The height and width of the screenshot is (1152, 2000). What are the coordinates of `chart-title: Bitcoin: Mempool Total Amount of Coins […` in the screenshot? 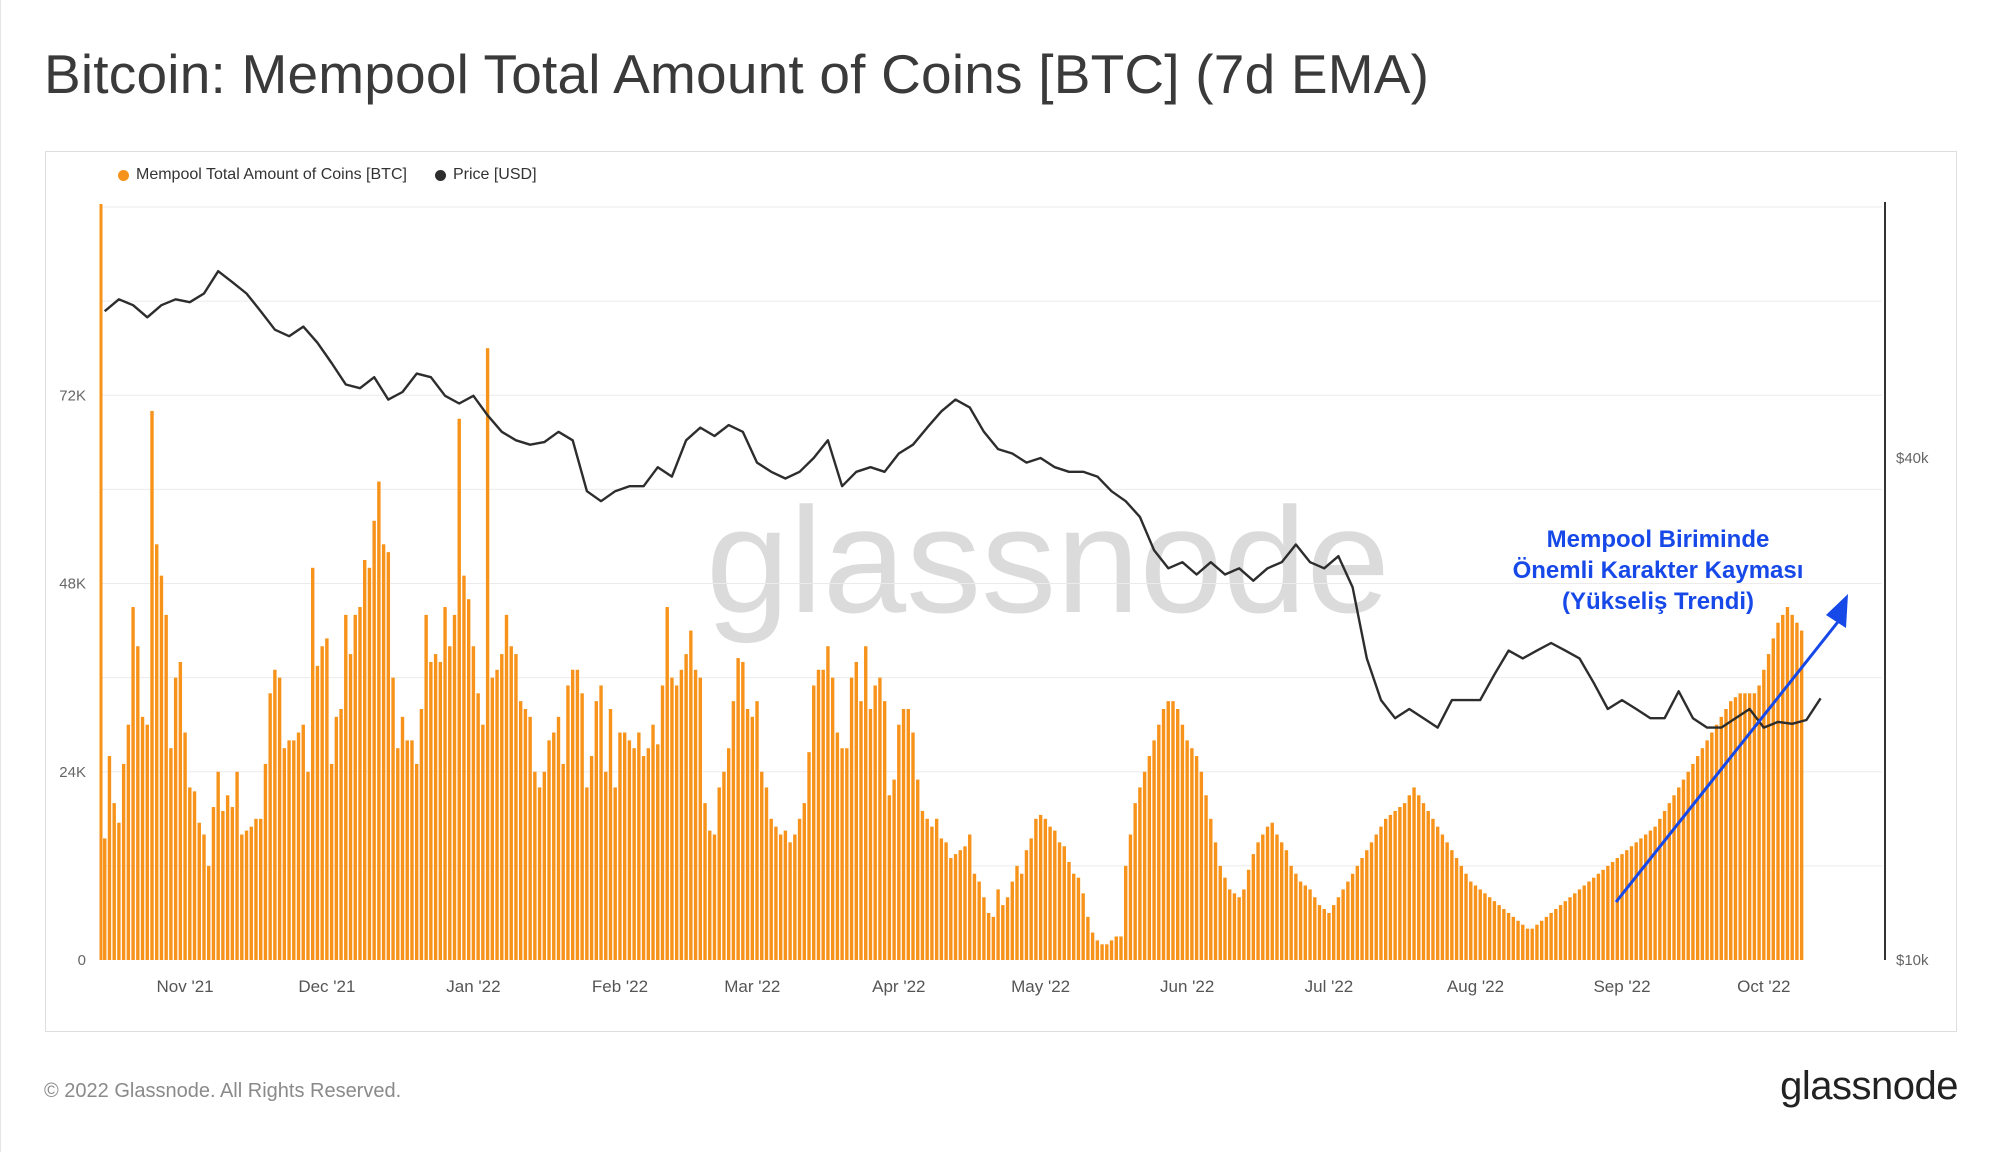 It's located at (737, 74).